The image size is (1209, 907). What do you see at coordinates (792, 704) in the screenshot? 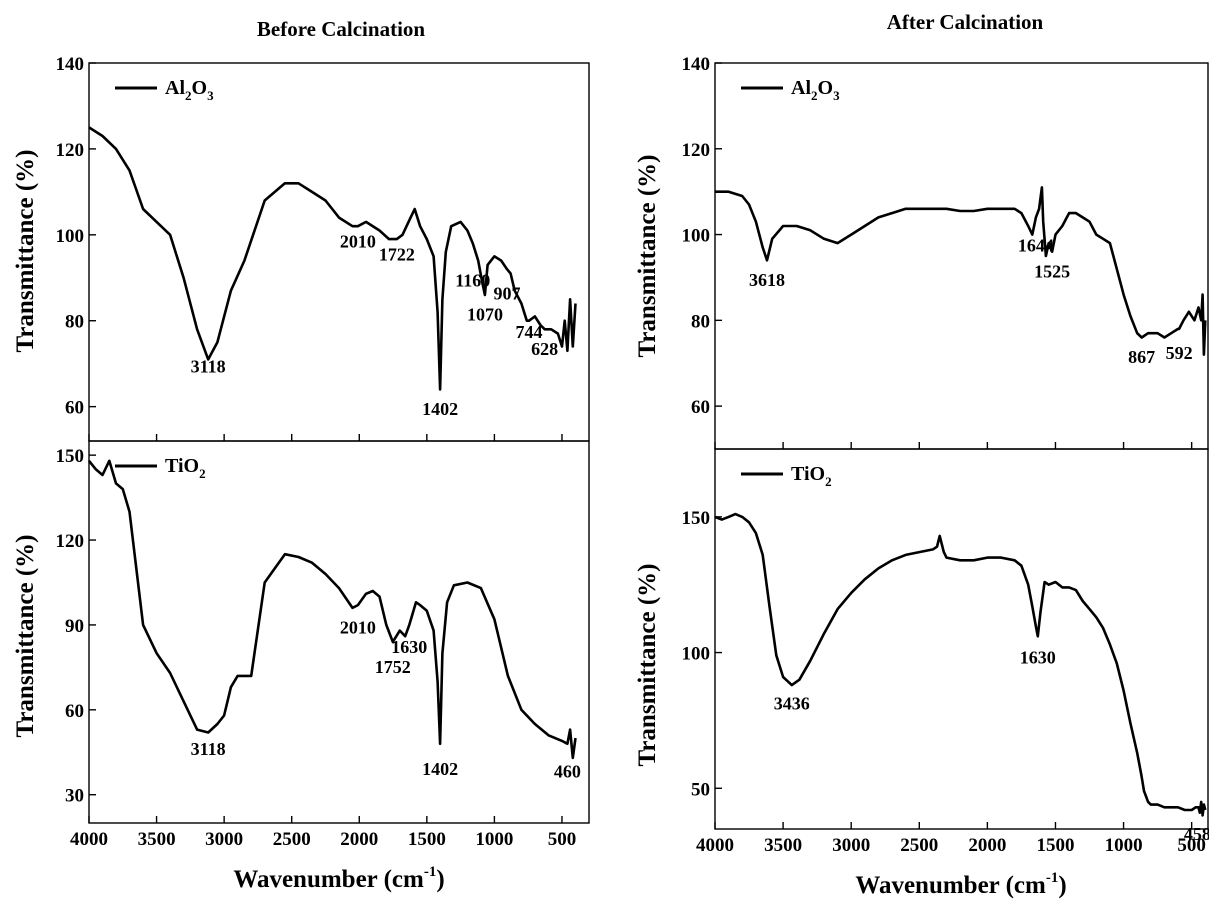
I see `after-tio2-peak-label: 3436` at bounding box center [792, 704].